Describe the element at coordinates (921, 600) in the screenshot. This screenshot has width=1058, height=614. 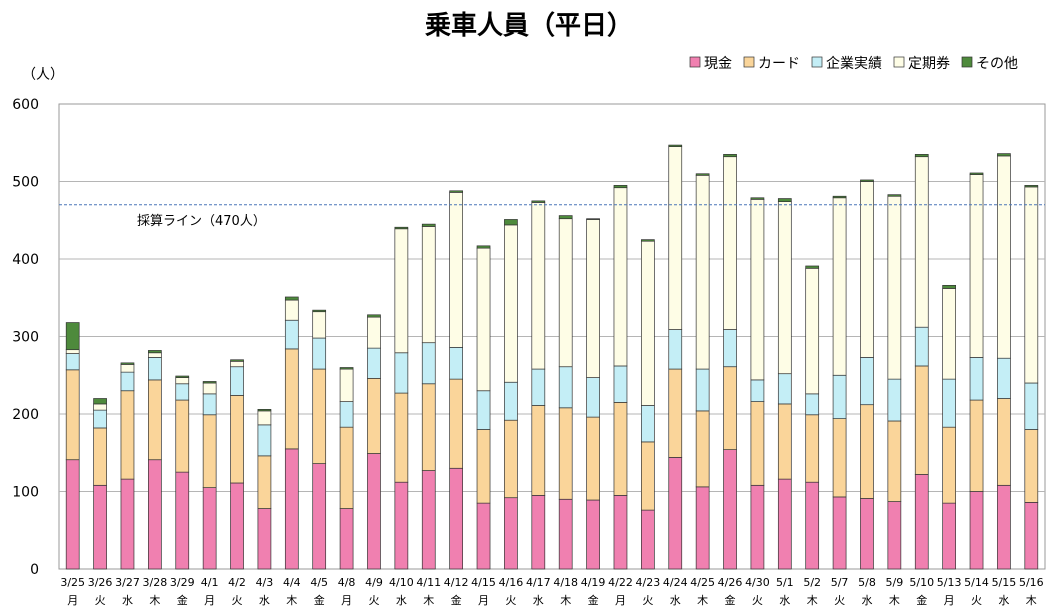
I see `x-weekday-label: 金` at that location.